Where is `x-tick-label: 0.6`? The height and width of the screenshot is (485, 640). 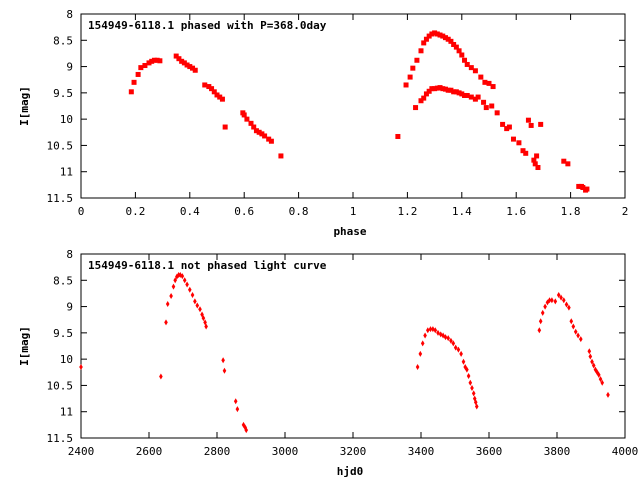 x-tick-label: 0.6 is located at coordinates (244, 211).